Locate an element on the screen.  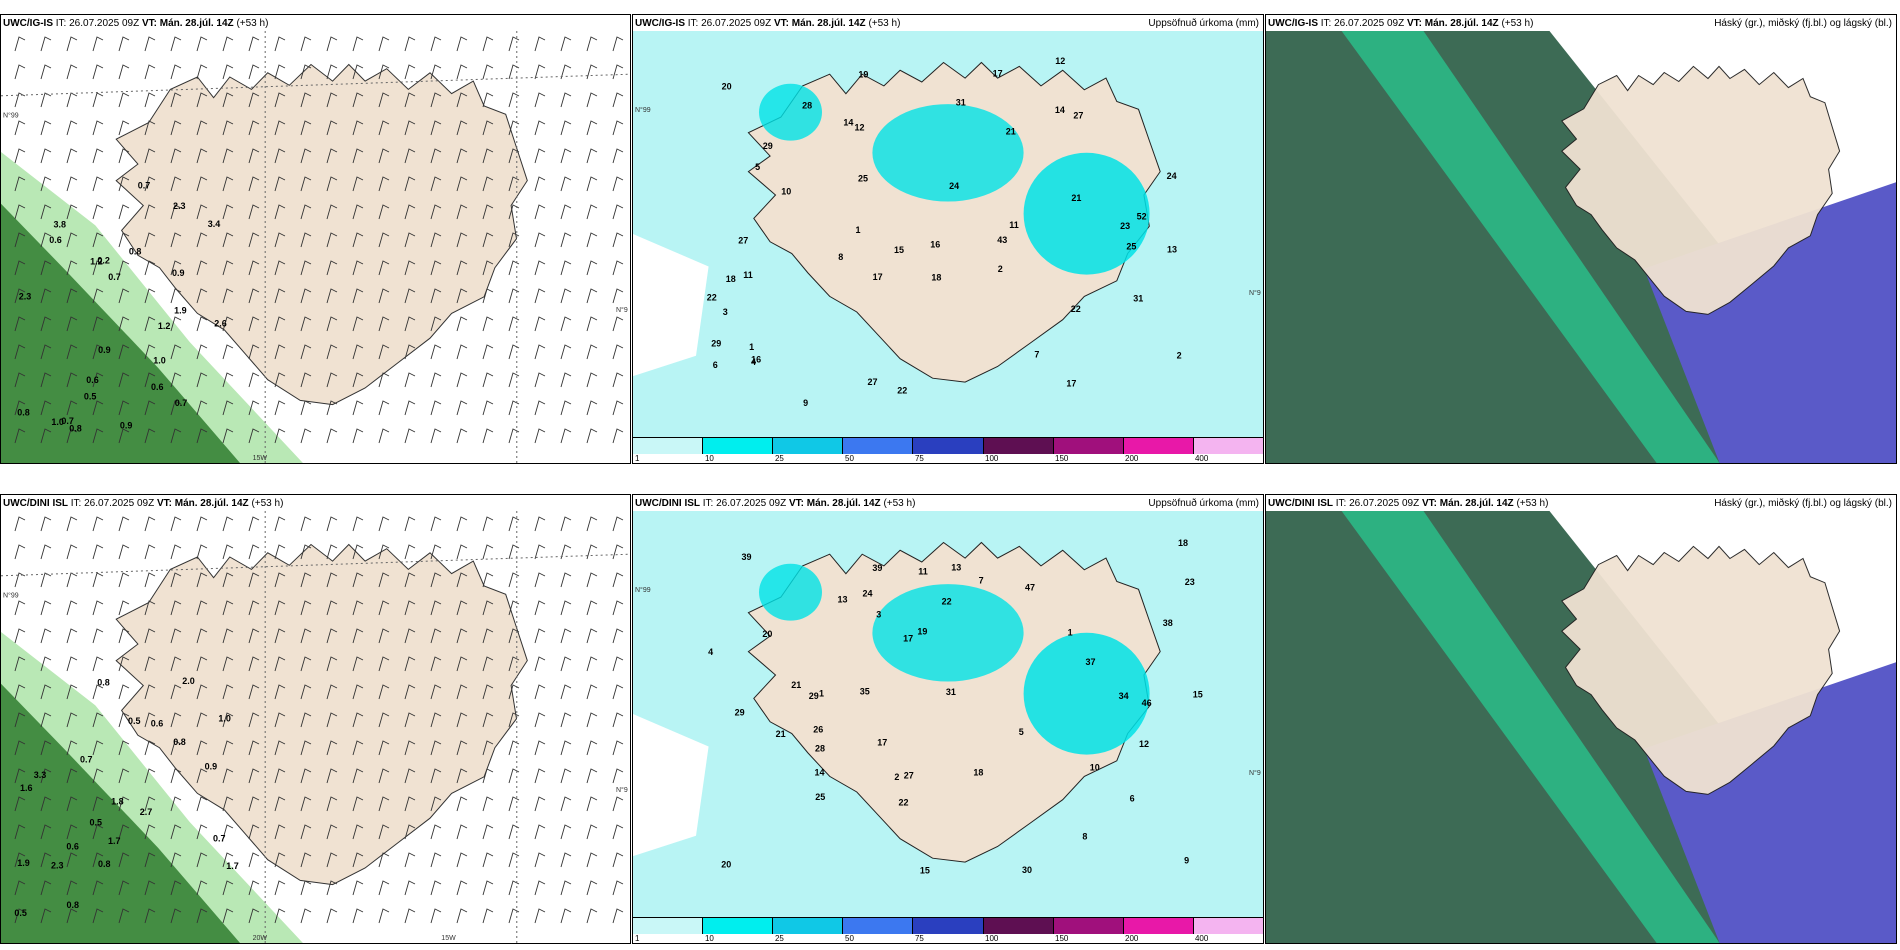
model-name: UWC/DINI ISL is located at coordinates (35, 503).